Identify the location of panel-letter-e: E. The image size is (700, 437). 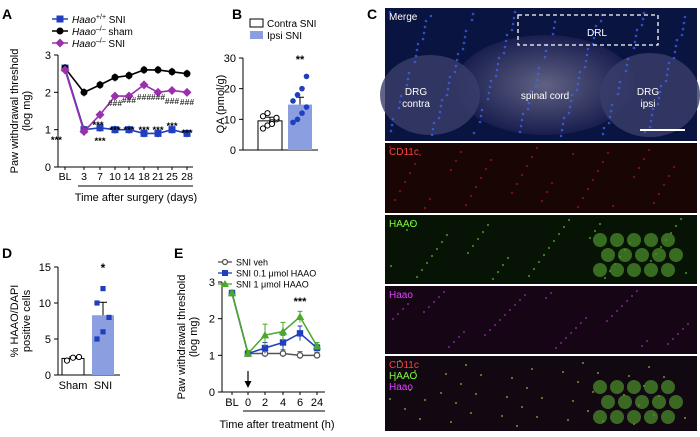
(178, 253).